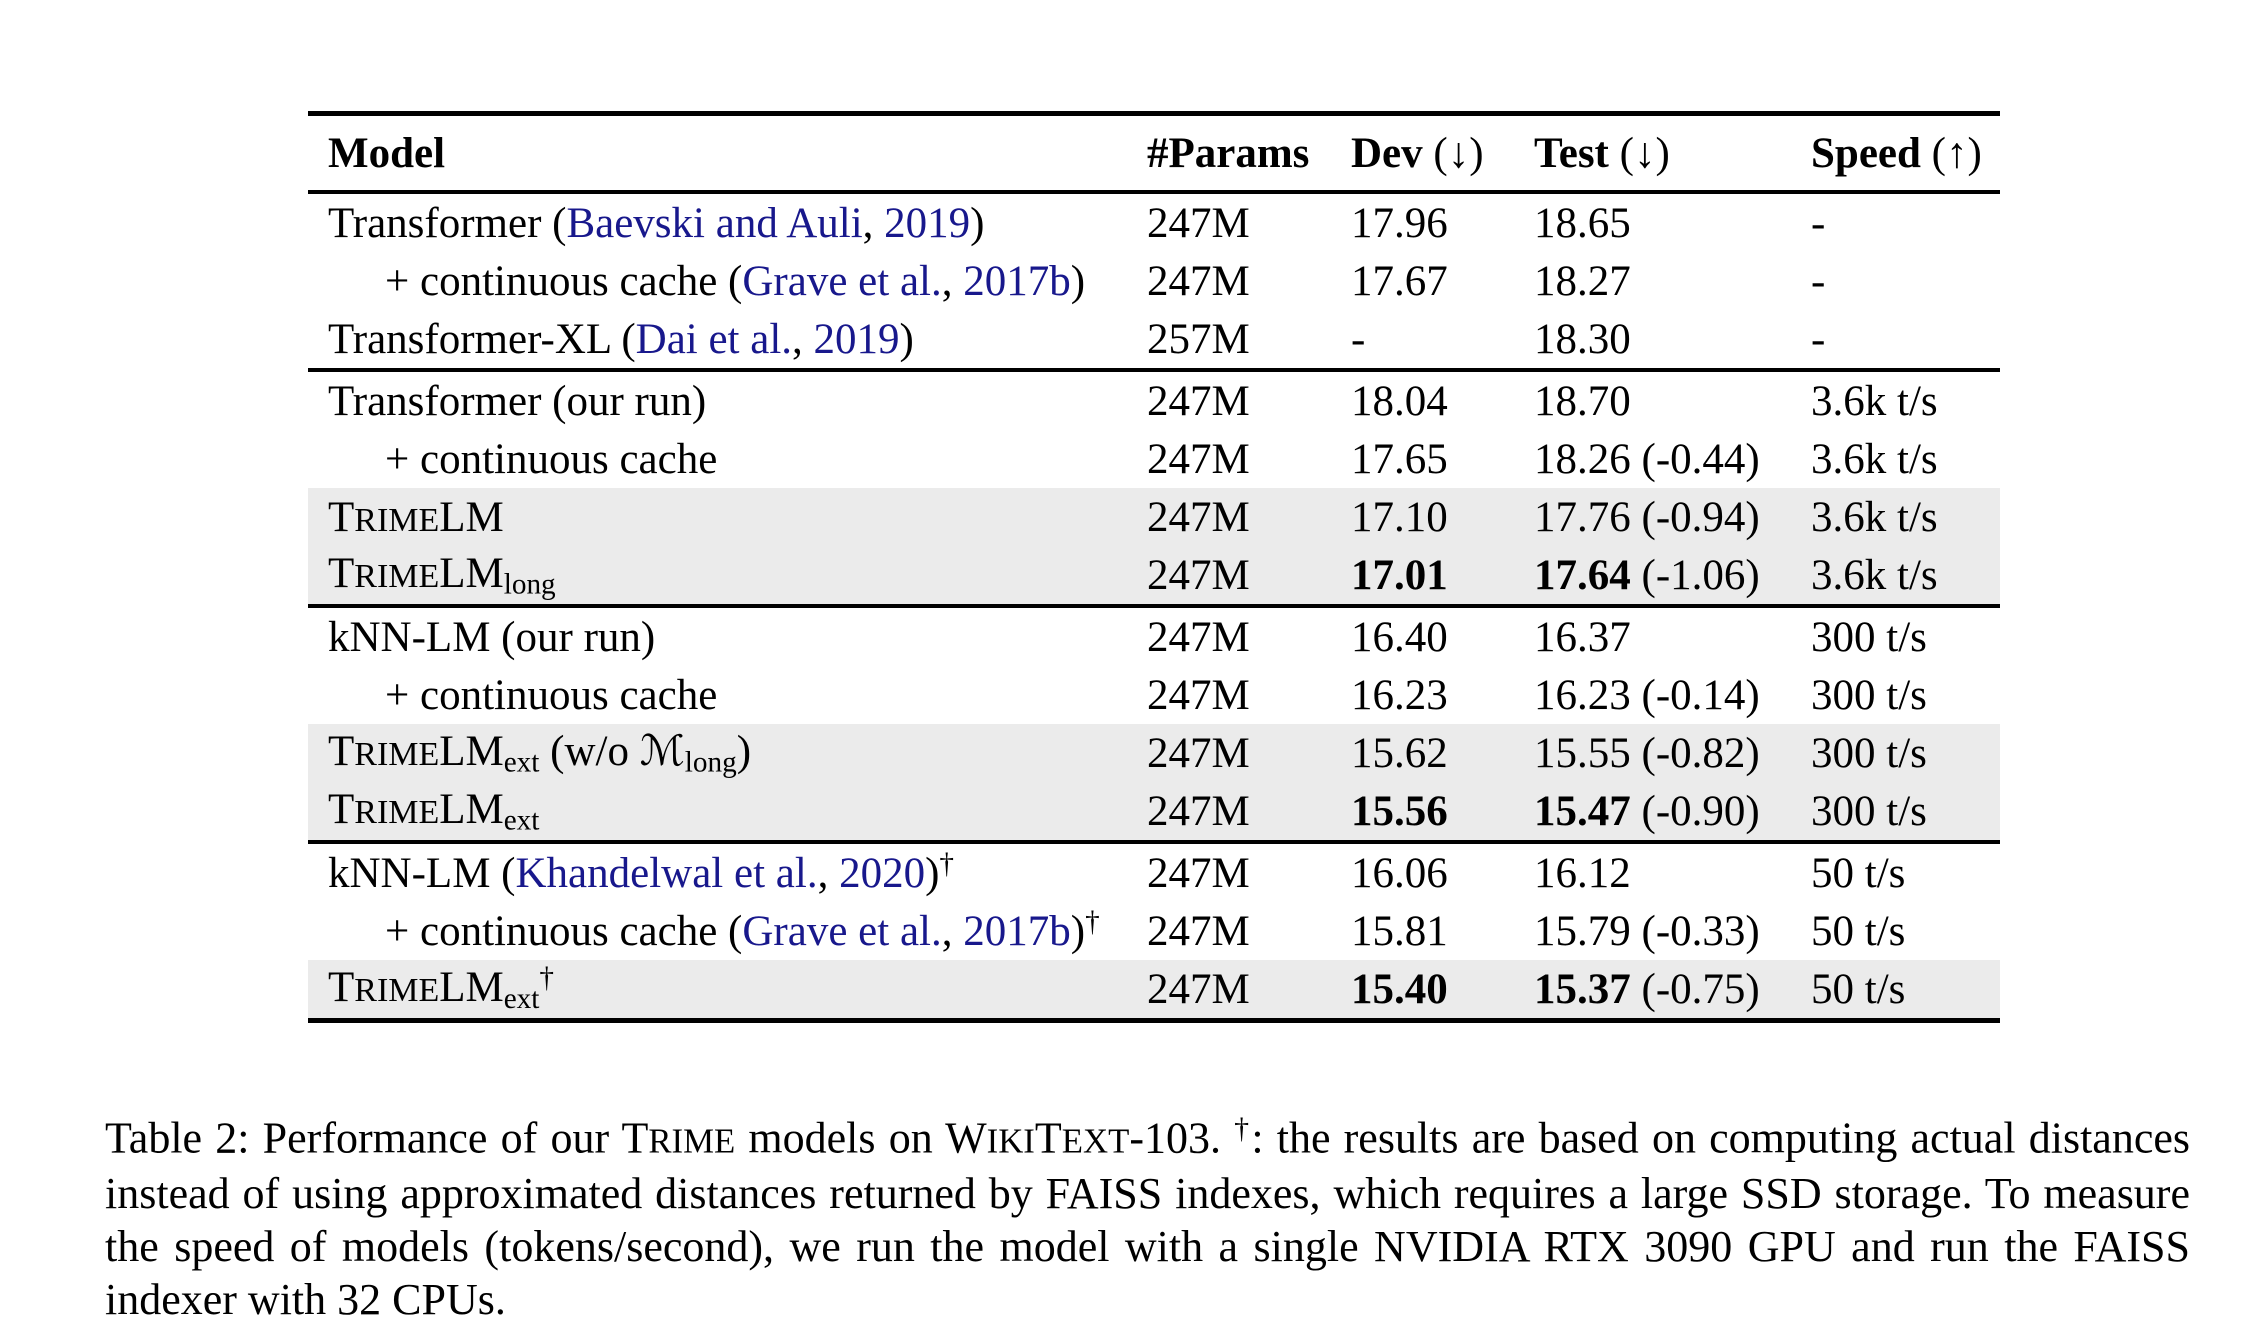 Image resolution: width=2250 pixels, height=1324 pixels. Describe the element at coordinates (1647, 811) in the screenshot. I see `test-cell: 15.47 (-0.90)` at that location.